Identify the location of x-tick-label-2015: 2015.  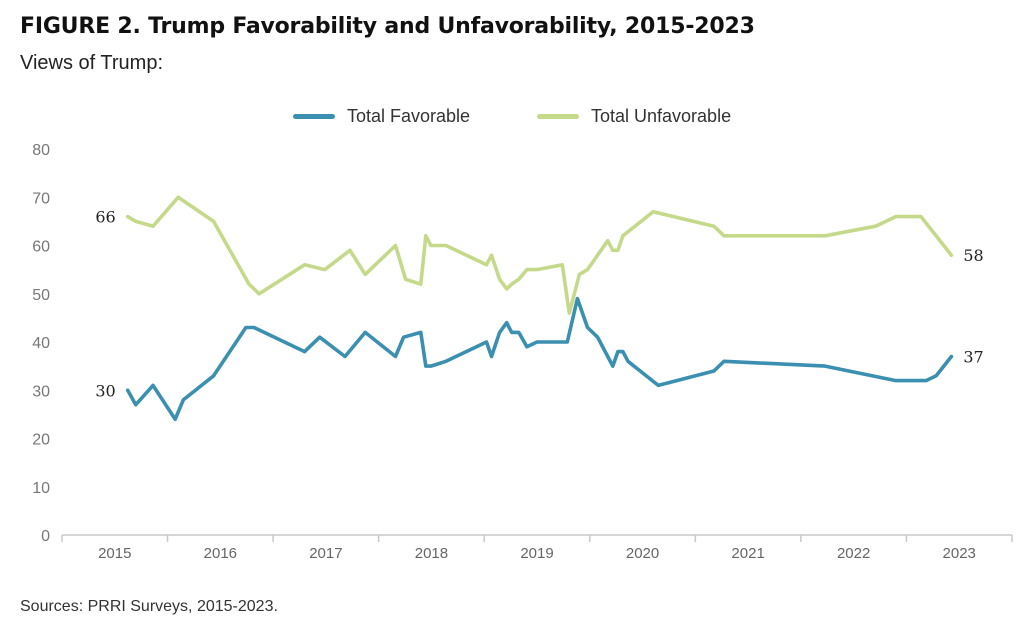
(114, 553).